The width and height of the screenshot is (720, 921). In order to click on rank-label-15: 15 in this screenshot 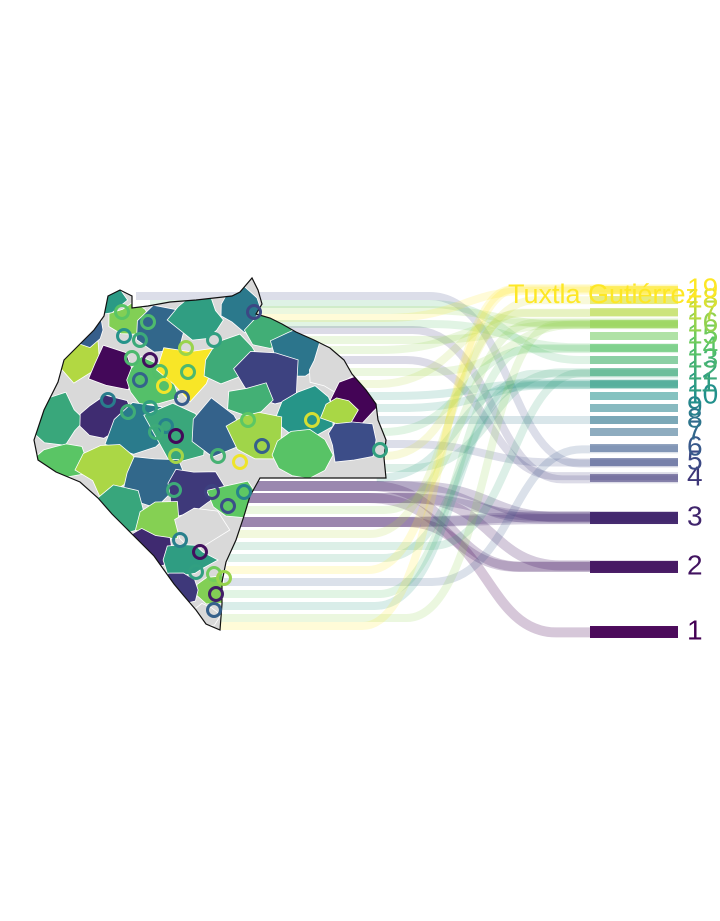, I will do `click(702, 333)`.